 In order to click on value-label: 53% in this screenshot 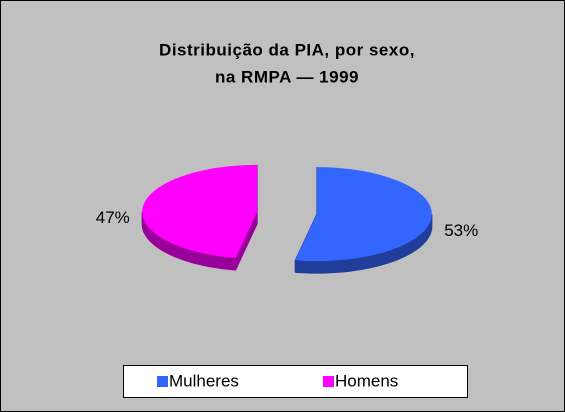, I will do `click(461, 230)`.